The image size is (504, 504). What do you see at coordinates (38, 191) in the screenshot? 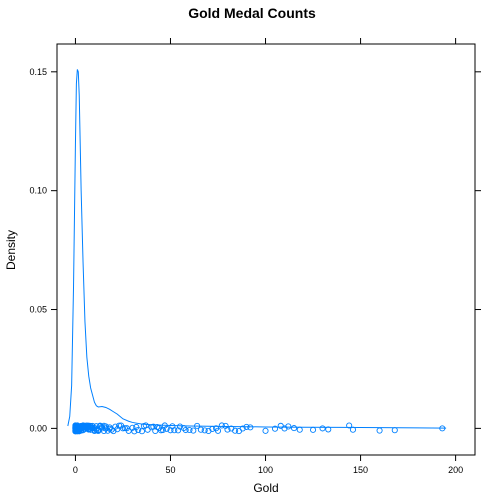
I see `y-tick-label: 0.10` at bounding box center [38, 191].